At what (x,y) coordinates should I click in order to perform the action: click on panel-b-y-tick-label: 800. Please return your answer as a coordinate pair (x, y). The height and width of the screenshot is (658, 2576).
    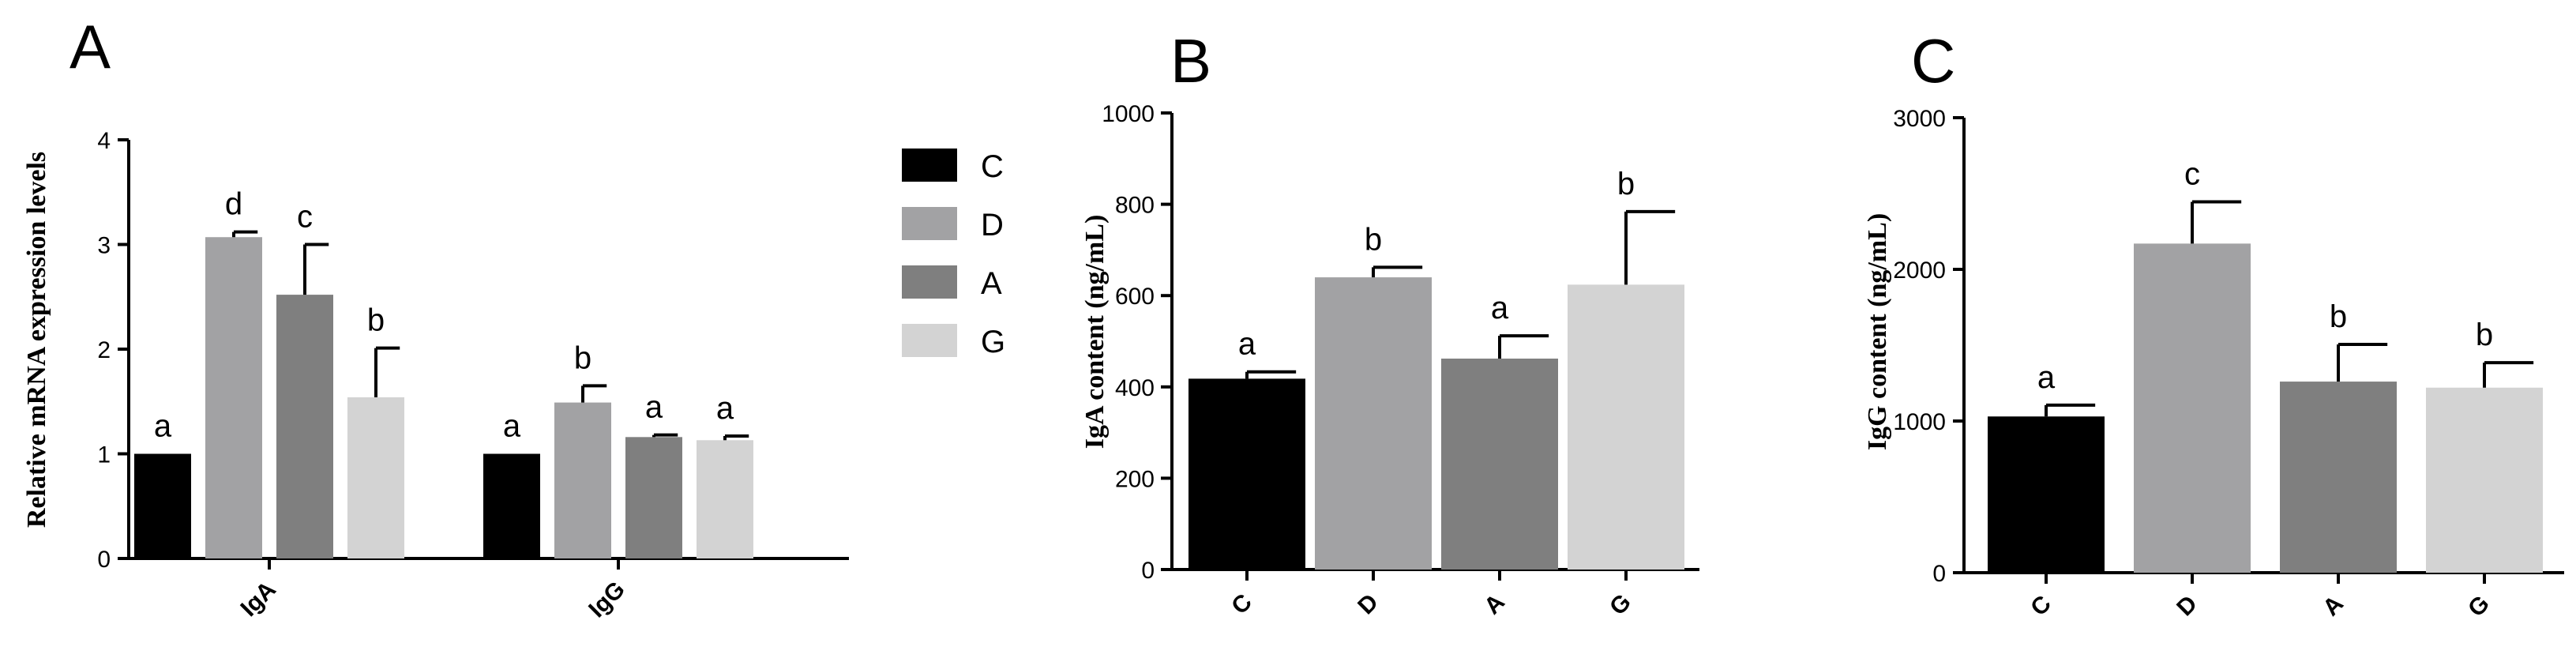
    Looking at the image, I should click on (1135, 206).